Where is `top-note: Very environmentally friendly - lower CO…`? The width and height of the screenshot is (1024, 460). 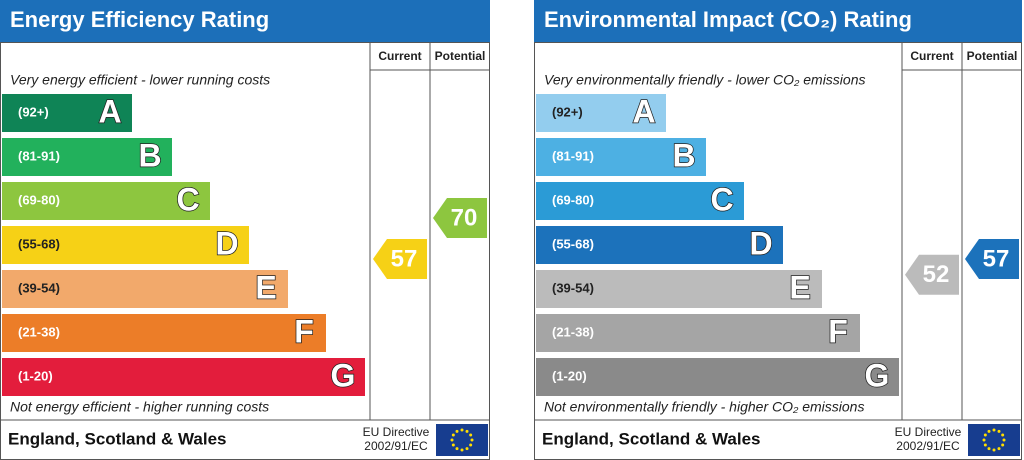
top-note: Very environmentally friendly - lower CO… is located at coordinates (704, 80).